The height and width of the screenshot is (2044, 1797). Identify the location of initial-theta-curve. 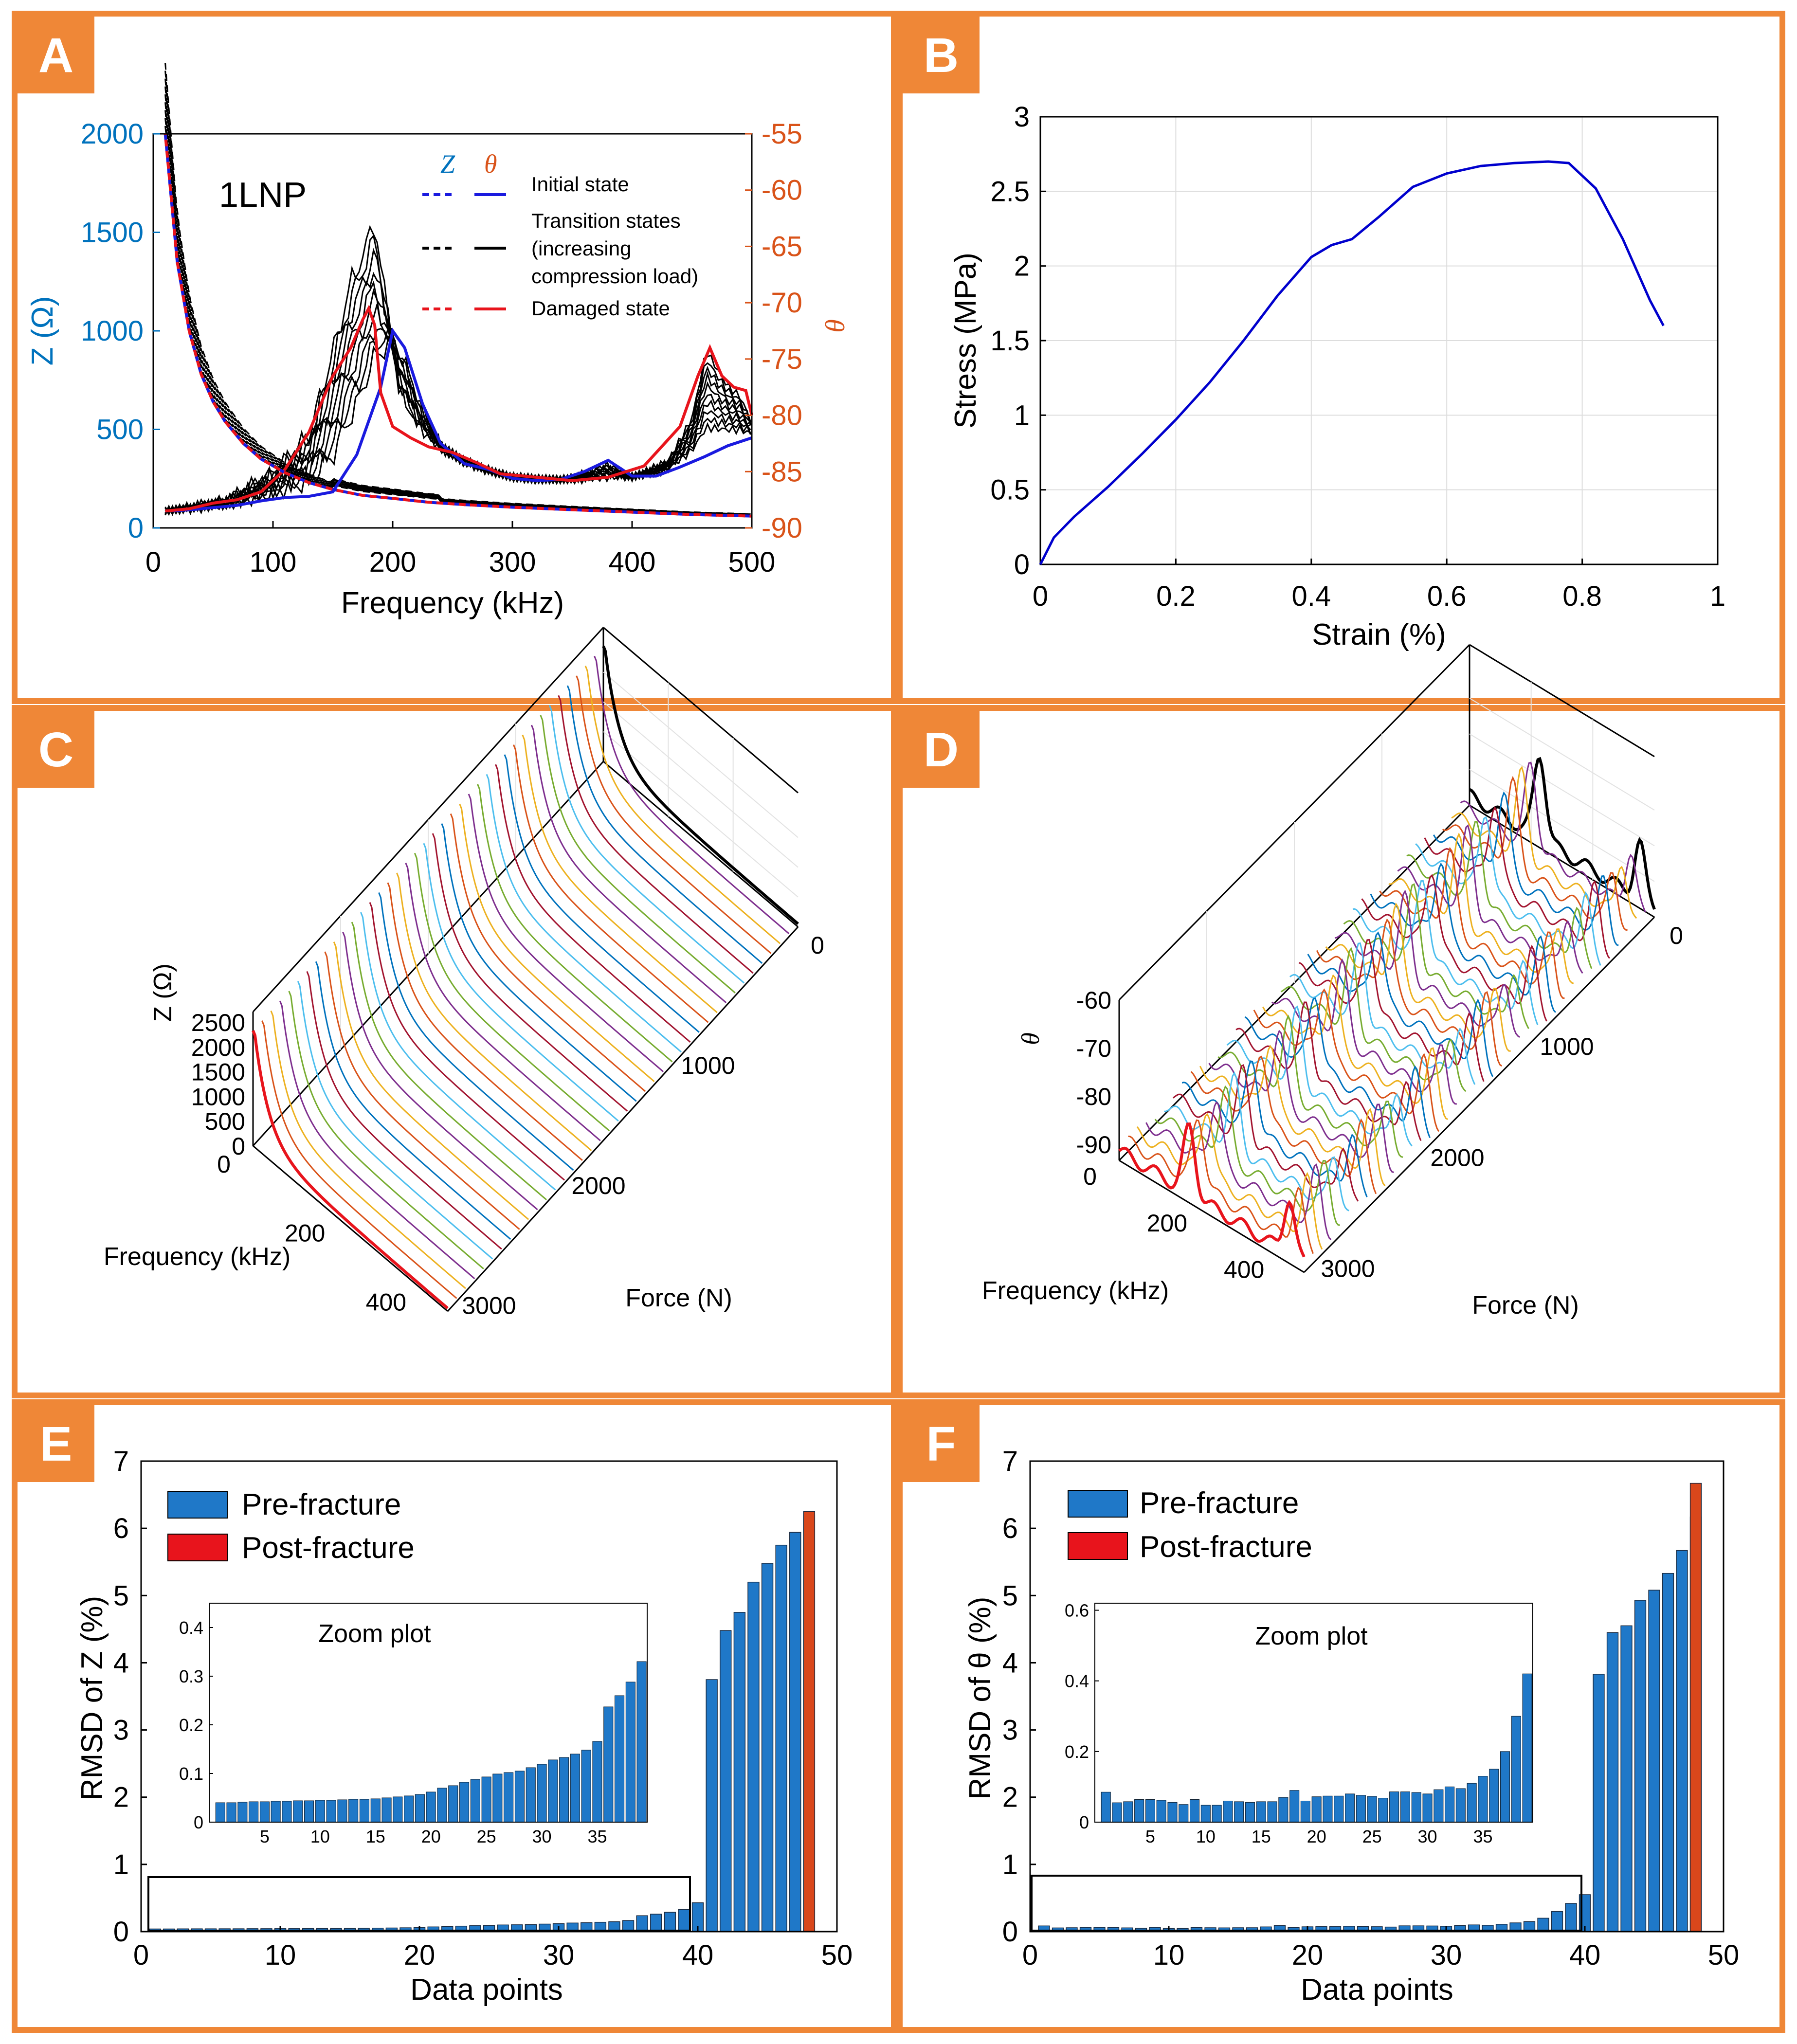
(458, 420).